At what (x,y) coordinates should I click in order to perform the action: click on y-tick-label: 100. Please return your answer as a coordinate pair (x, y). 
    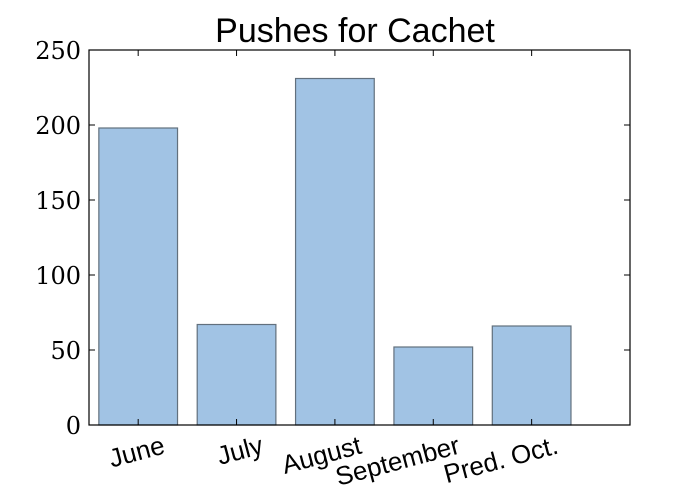
    Looking at the image, I should click on (58, 276).